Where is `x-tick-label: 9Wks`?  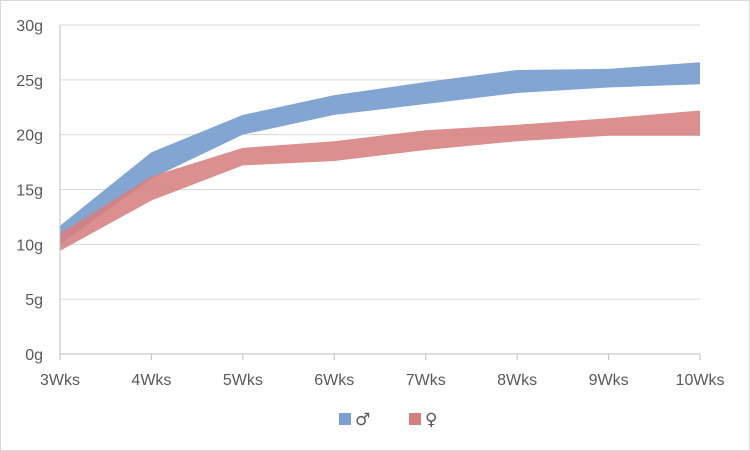 x-tick-label: 9Wks is located at coordinates (609, 380).